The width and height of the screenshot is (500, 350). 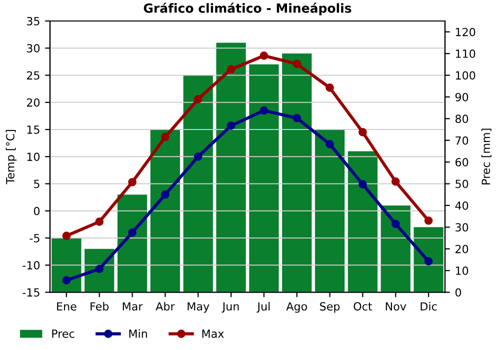 I want to click on x-tick-label: Sep, so click(x=330, y=307).